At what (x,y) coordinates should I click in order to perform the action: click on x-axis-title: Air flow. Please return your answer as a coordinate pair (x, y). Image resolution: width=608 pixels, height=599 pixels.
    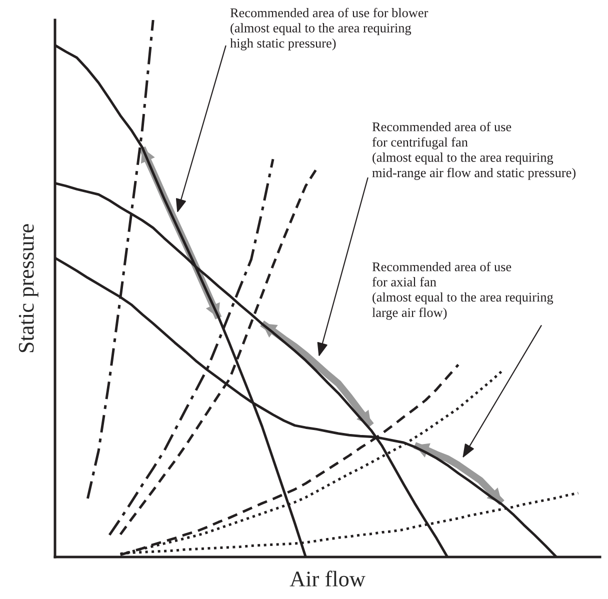
    Looking at the image, I should click on (328, 578).